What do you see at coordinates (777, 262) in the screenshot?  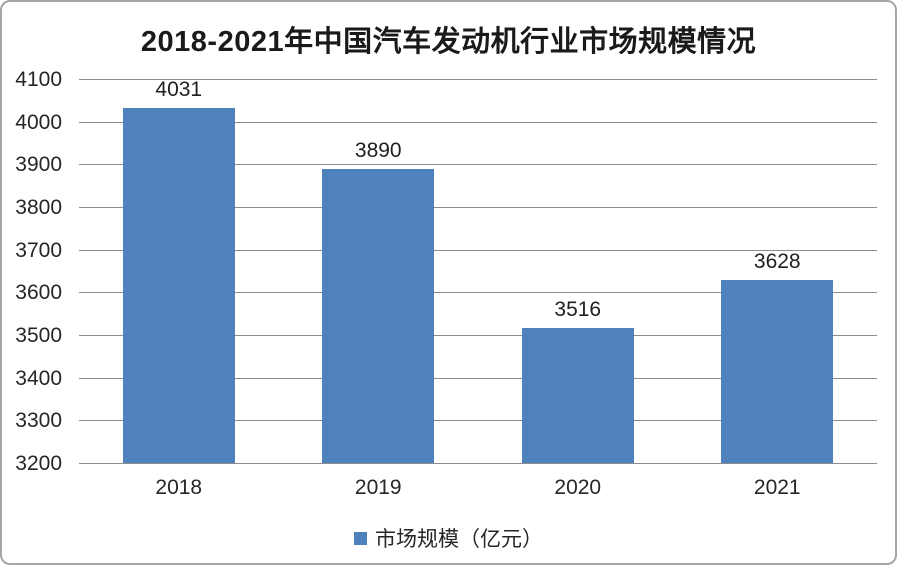 I see `data-label-2021: 3628` at bounding box center [777, 262].